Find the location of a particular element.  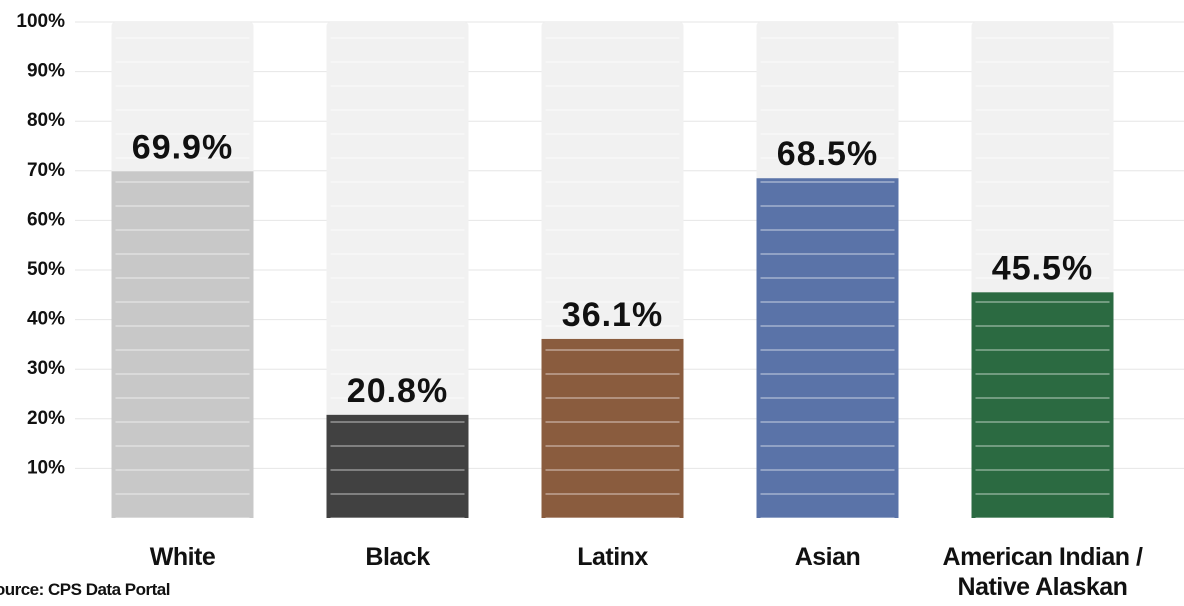

y-tick-label: 90% is located at coordinates (46, 71).